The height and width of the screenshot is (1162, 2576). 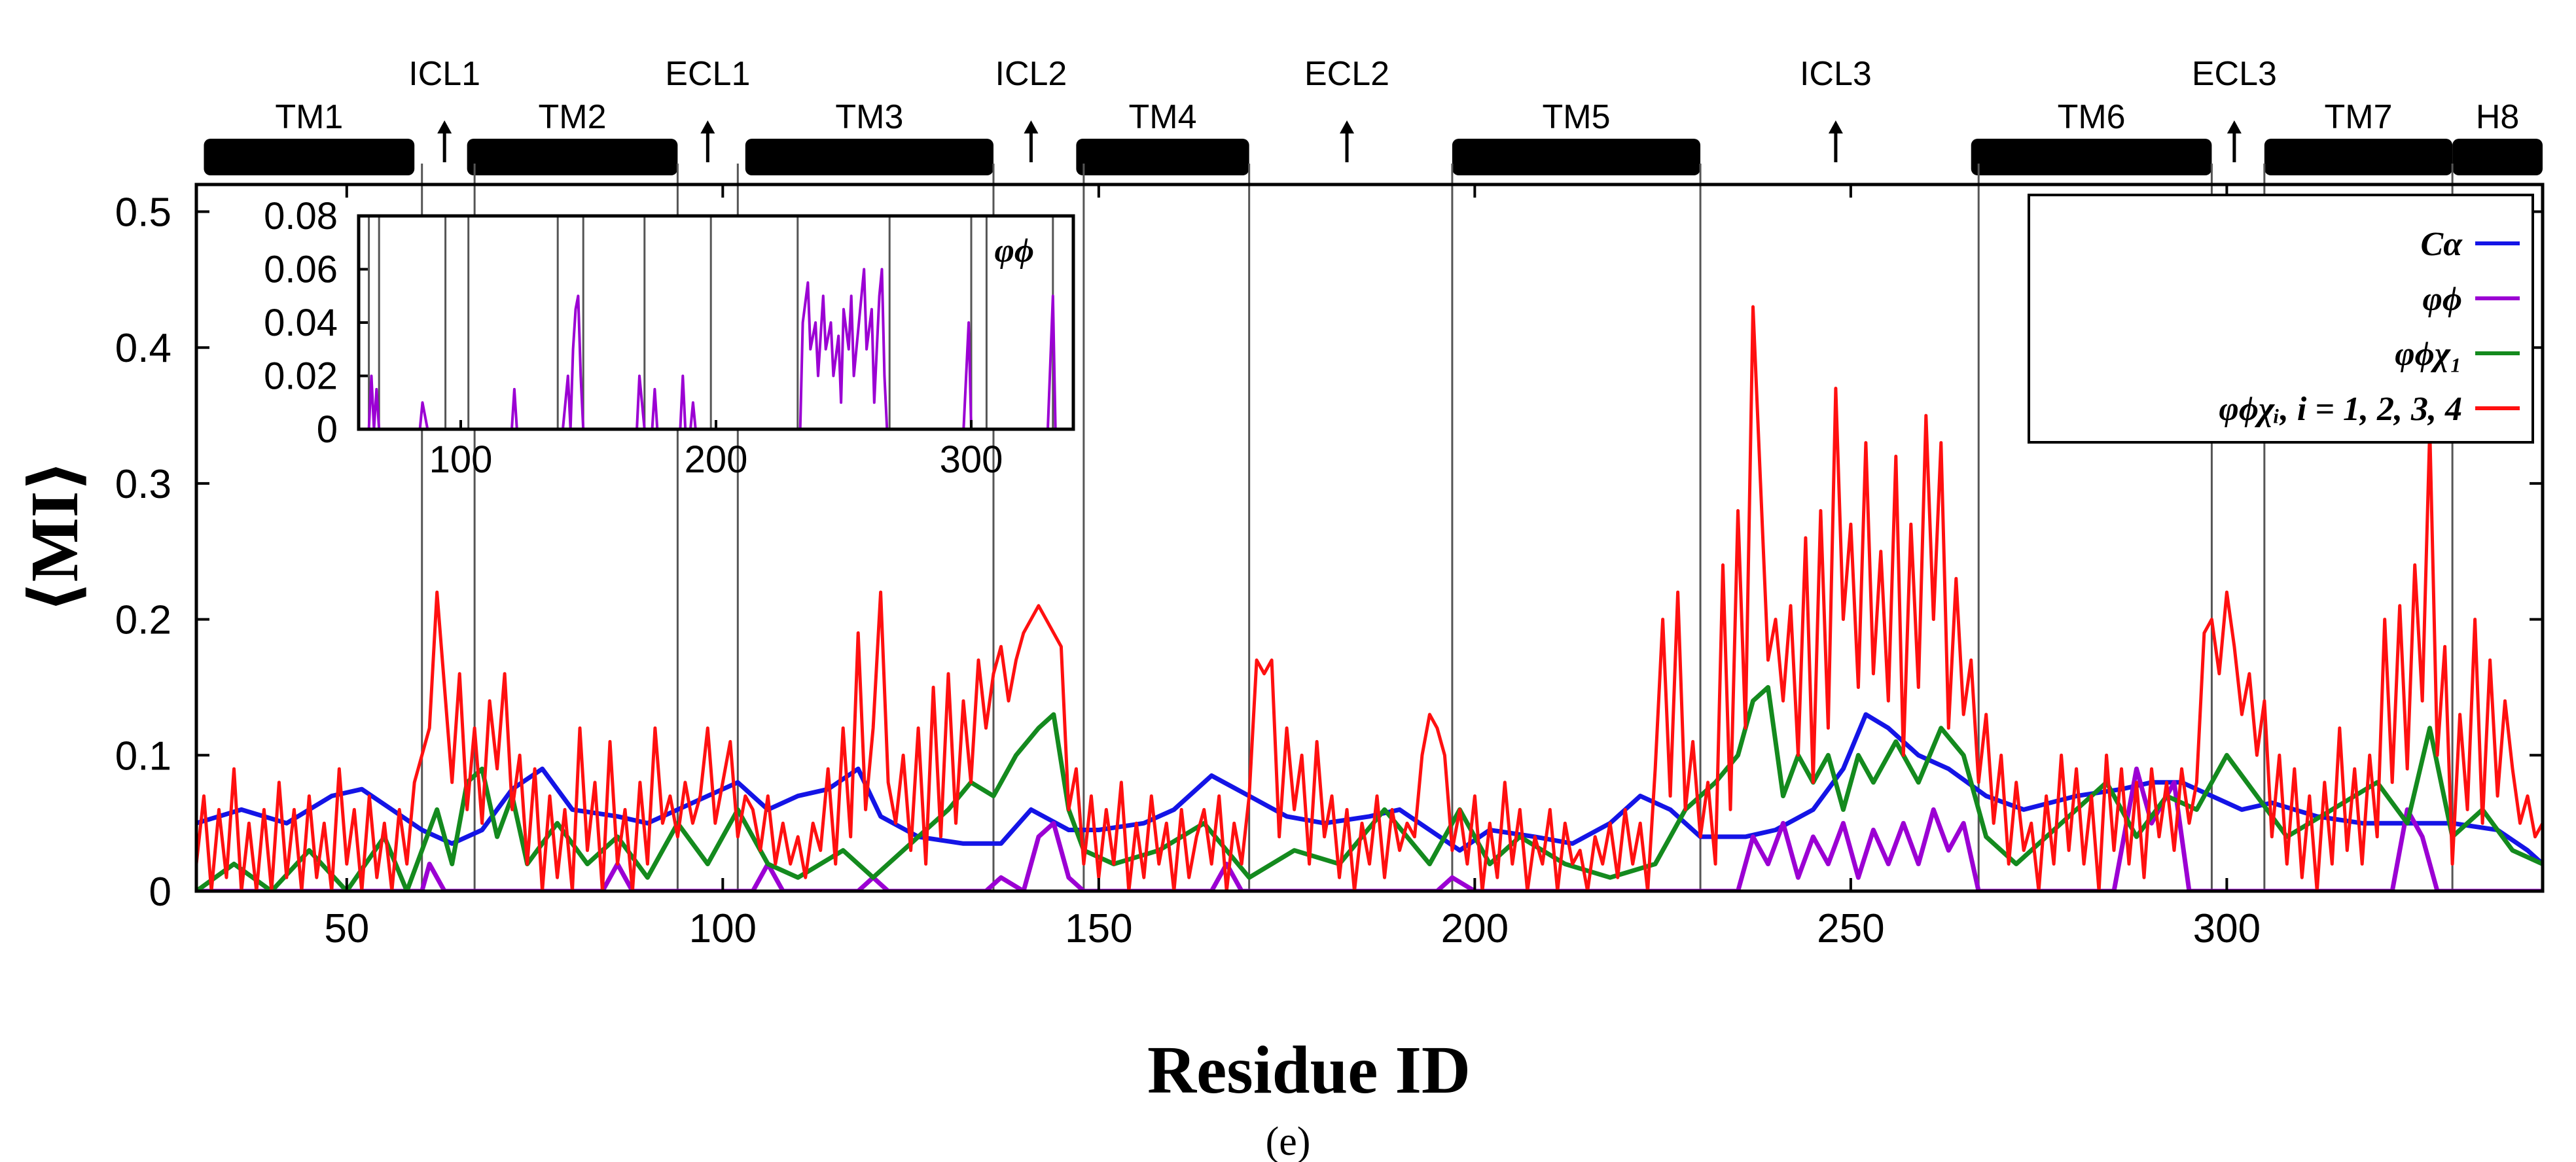 I want to click on legend-entry-label: φϕ, so click(x=2442, y=300).